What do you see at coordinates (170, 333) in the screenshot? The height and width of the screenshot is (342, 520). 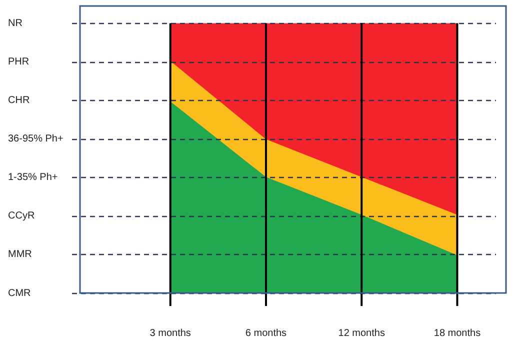 I see `x-tick-label: 3 months` at bounding box center [170, 333].